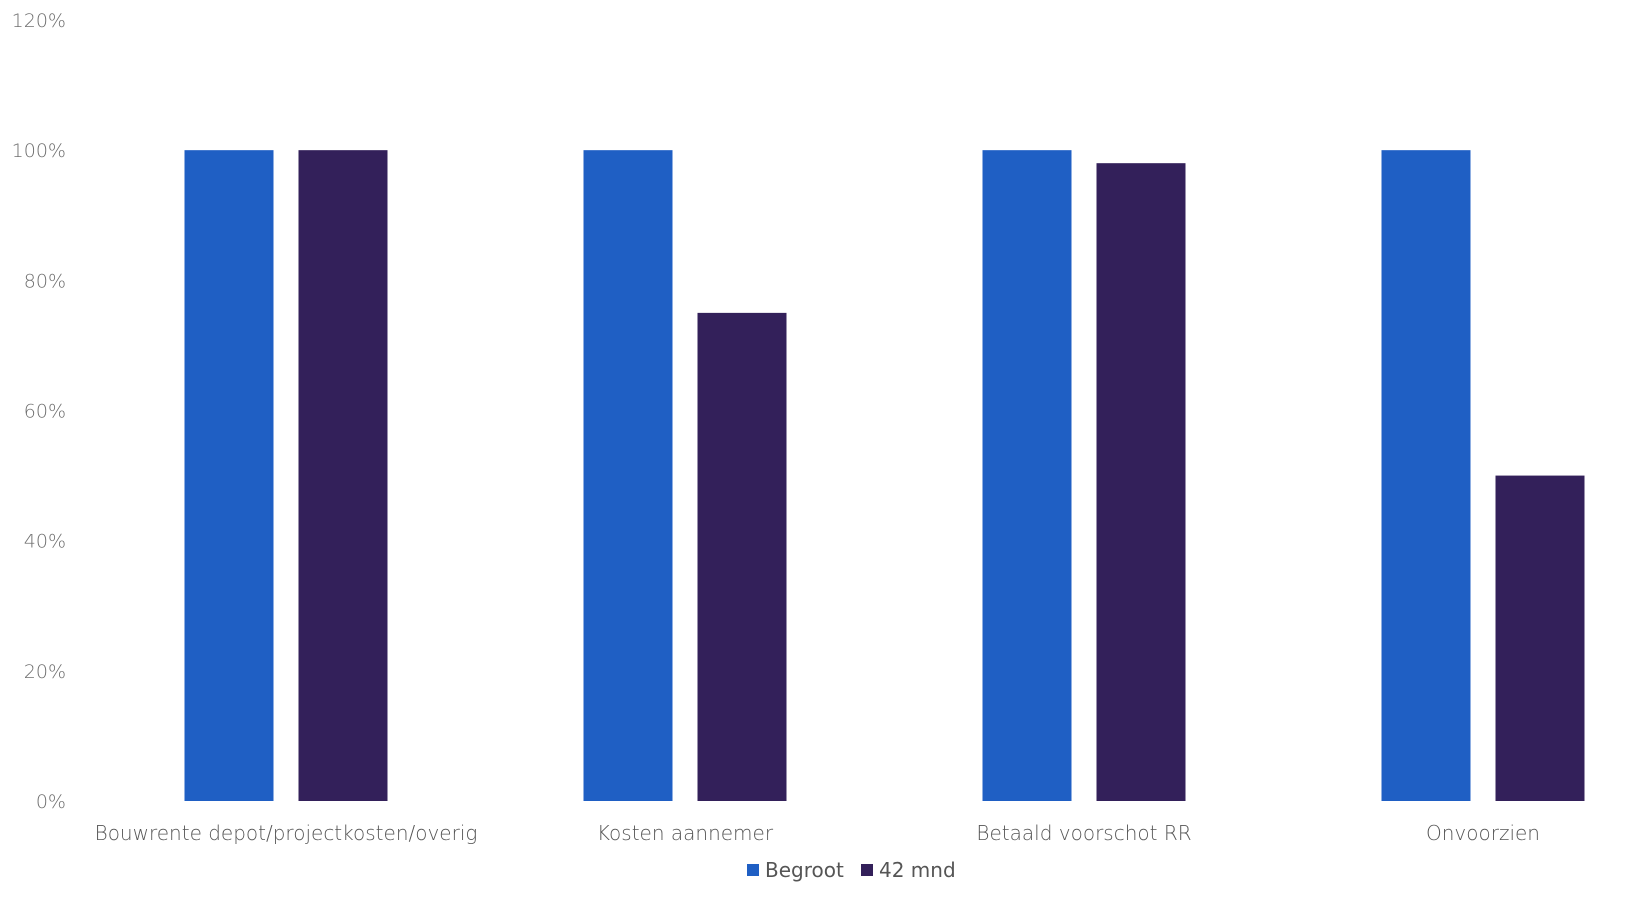 This screenshot has width=1626, height=916. Describe the element at coordinates (851, 870) in the screenshot. I see `legend: Begroot 42 mnd` at that location.